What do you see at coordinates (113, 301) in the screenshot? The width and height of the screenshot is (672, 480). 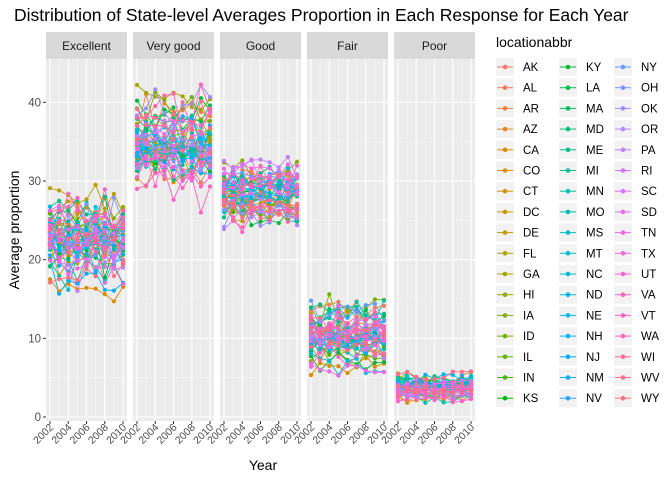 I see `data-point-CA` at bounding box center [113, 301].